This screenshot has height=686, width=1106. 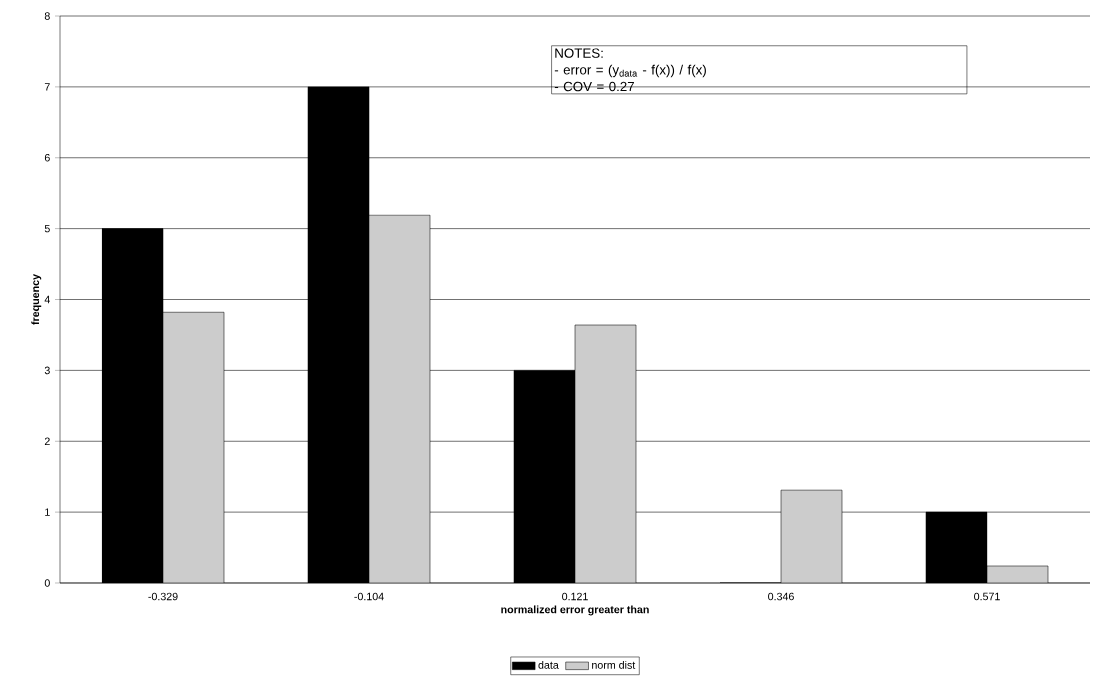 What do you see at coordinates (36, 299) in the screenshot?
I see `y-axis-title: frequency` at bounding box center [36, 299].